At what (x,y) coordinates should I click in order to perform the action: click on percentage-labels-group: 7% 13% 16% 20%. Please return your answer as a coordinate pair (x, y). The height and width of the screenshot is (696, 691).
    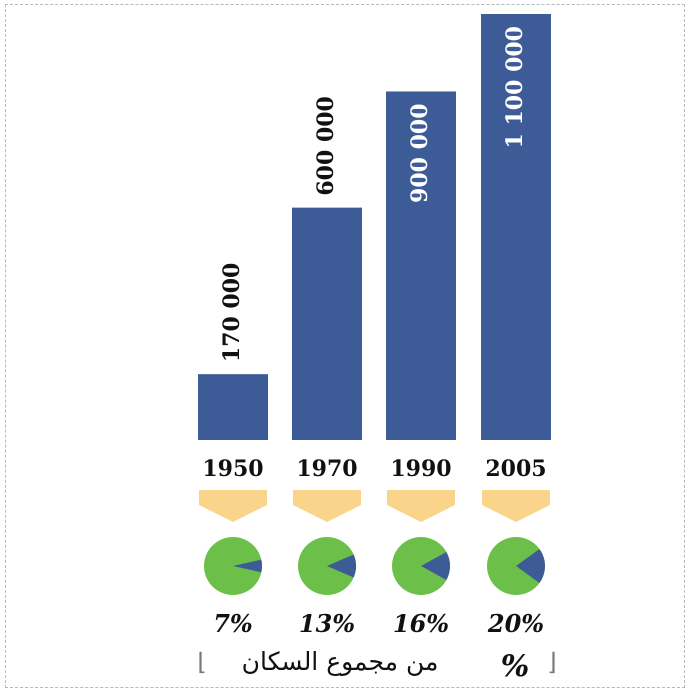
    Looking at the image, I should click on (378, 623).